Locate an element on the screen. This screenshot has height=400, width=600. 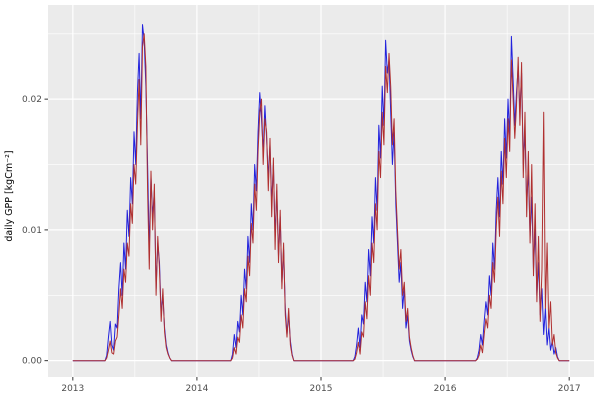
y-axis-title: daily GPP [kgCm⁻²] is located at coordinates (9, 195).